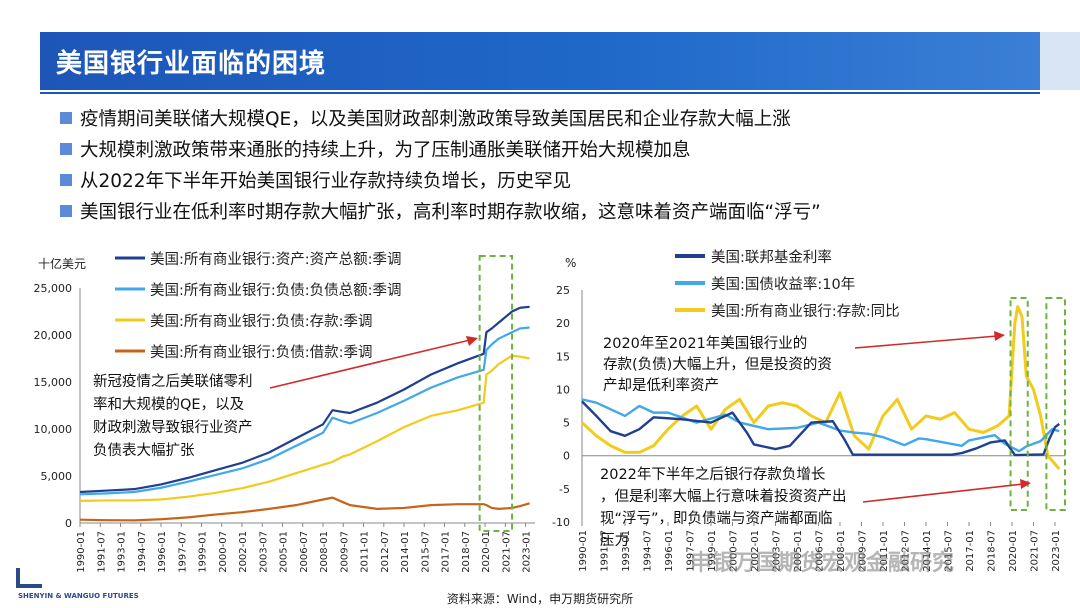 The height and width of the screenshot is (608, 1080). What do you see at coordinates (717, 364) in the screenshot?
I see `annotation-text: 存款(负债)大幅上升，但是投资的资` at bounding box center [717, 364].